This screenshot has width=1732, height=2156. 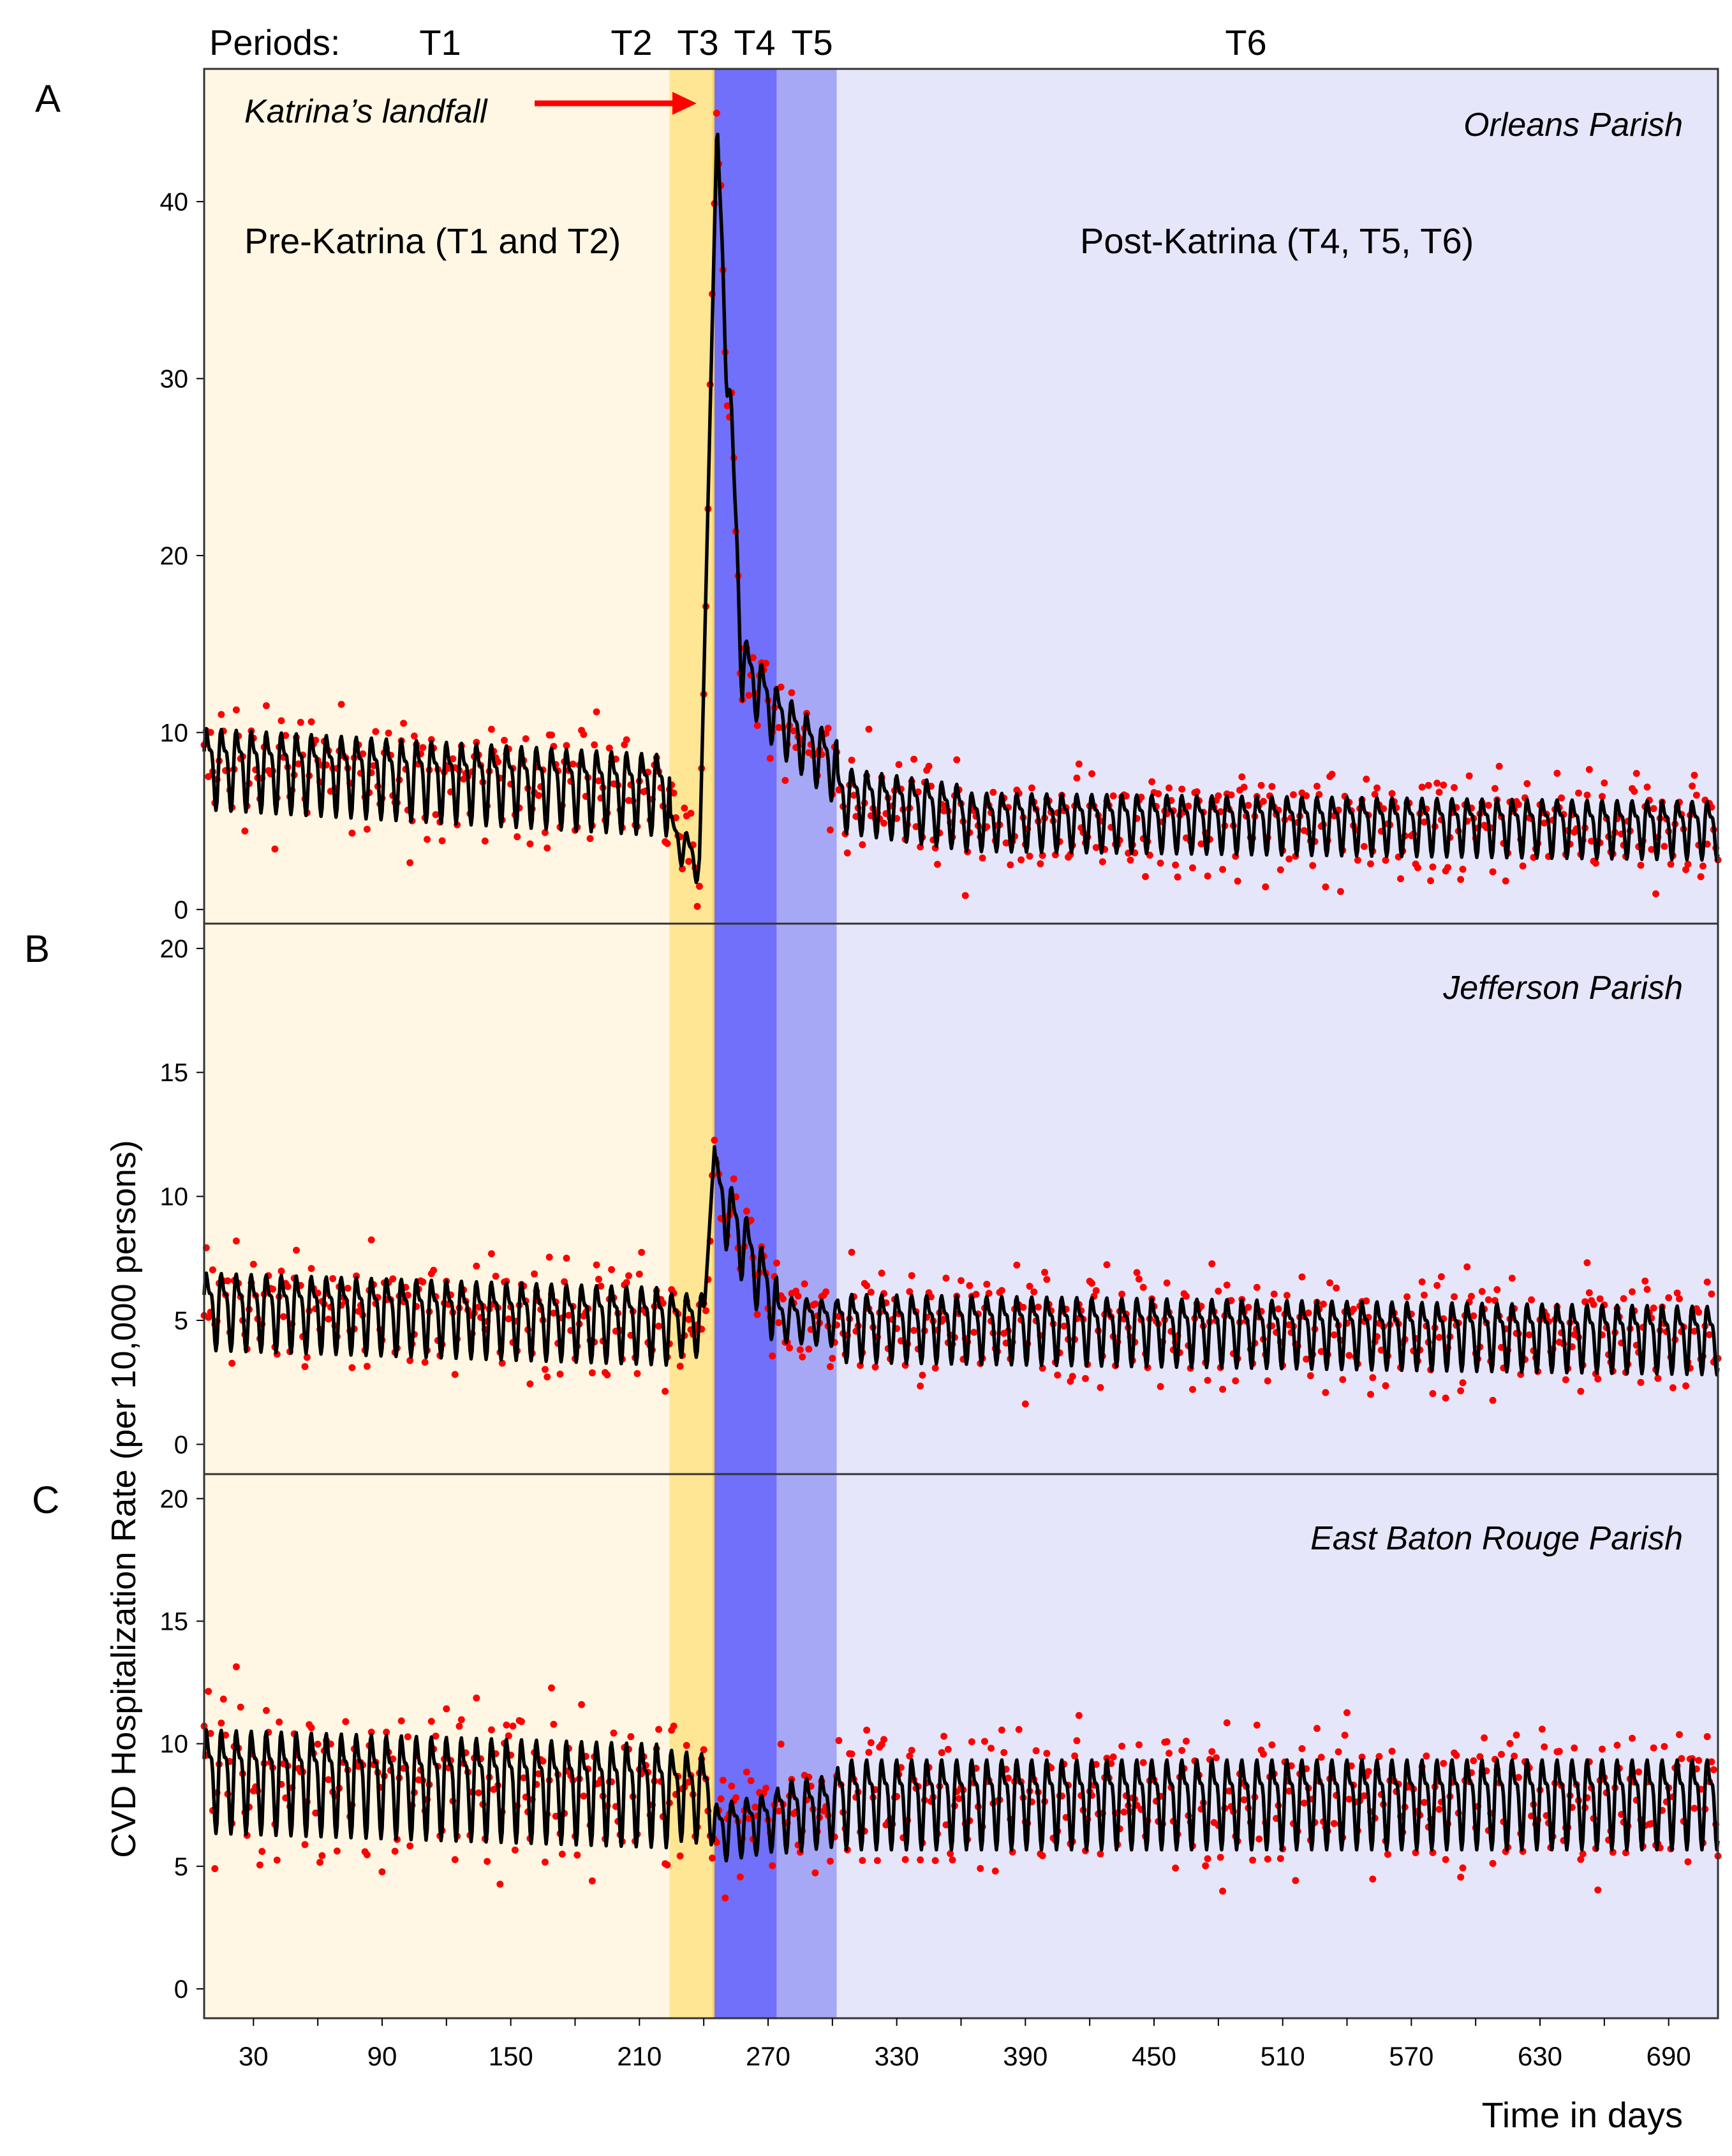 What do you see at coordinates (37, 948) in the screenshot?
I see `panel-letter-b: B` at bounding box center [37, 948].